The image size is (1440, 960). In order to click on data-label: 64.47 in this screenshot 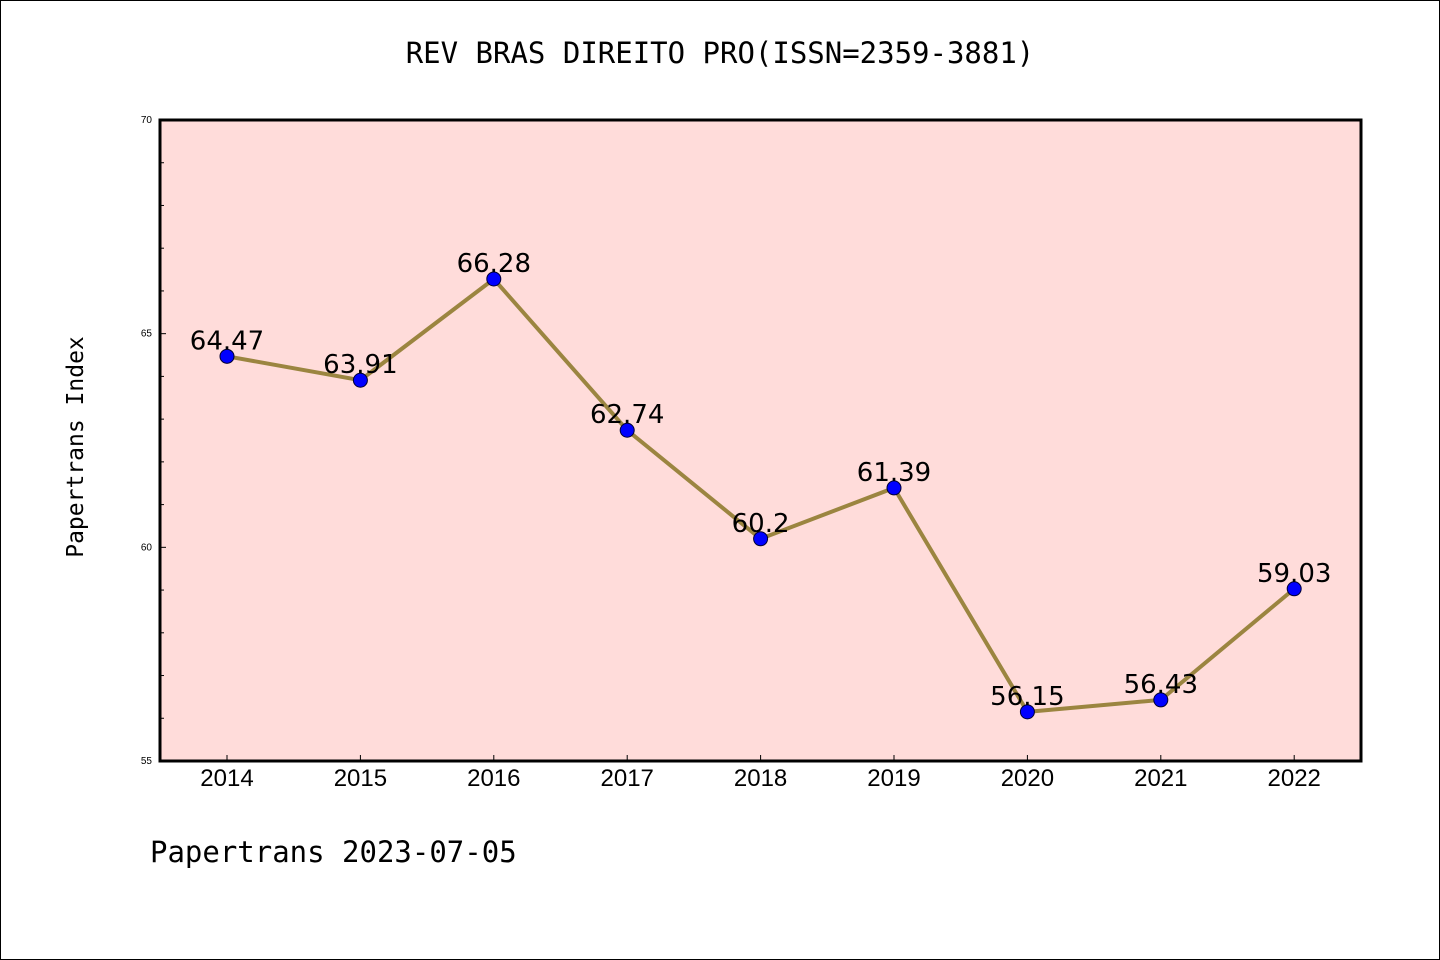, I will do `click(227, 341)`.